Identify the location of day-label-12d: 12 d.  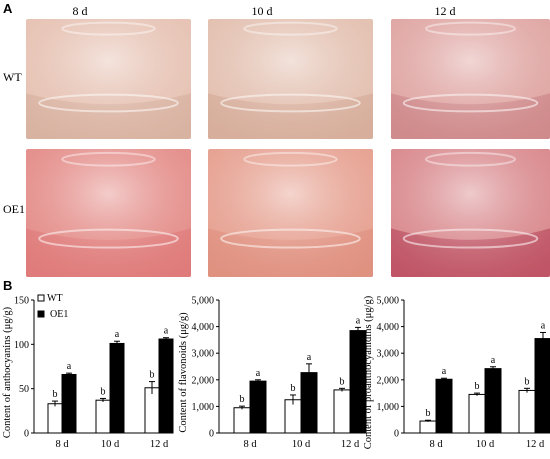
(445, 11).